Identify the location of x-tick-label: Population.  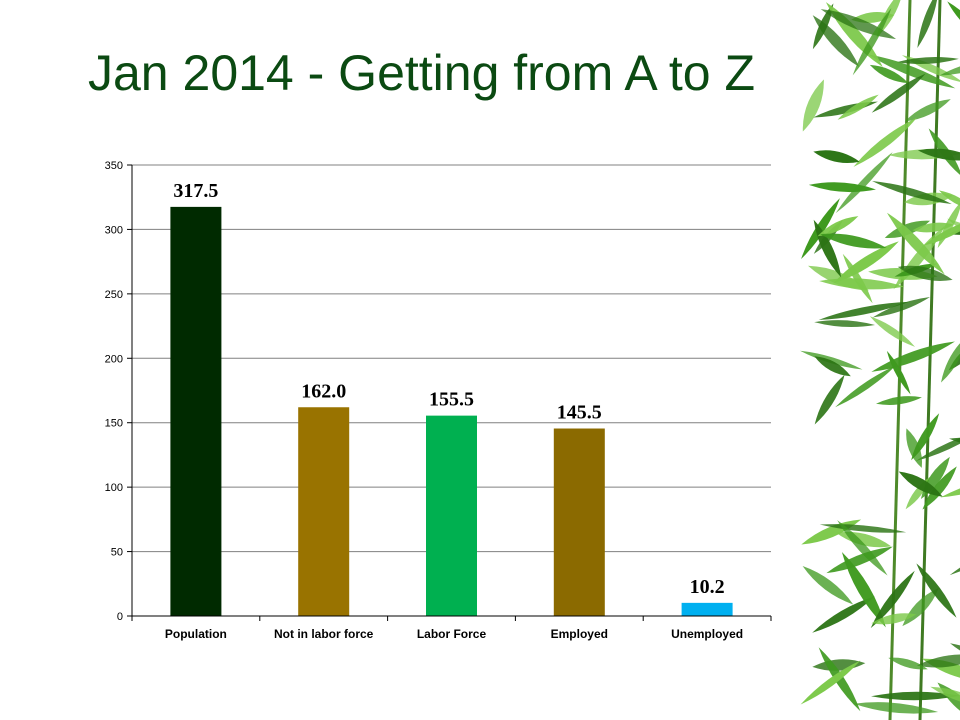
(196, 634).